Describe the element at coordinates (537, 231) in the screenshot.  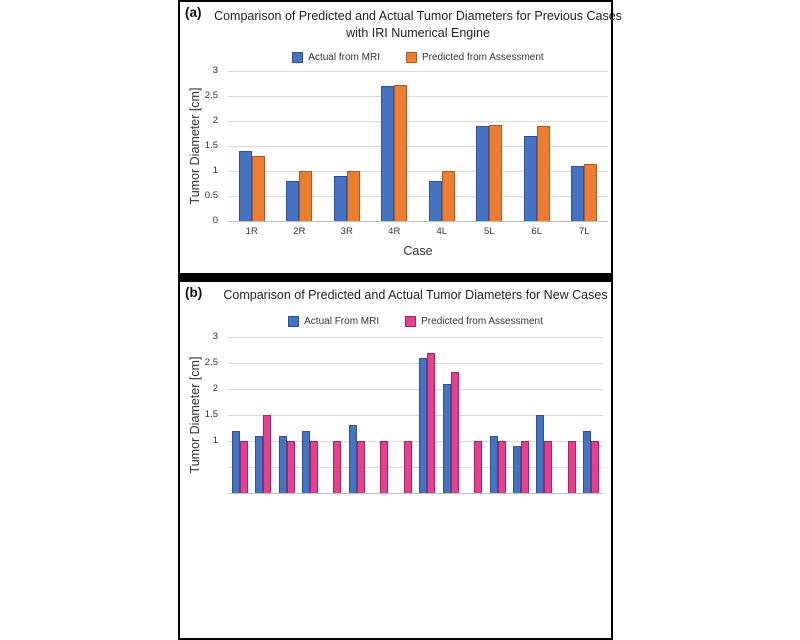
I see `x-tick-label: 6L` at that location.